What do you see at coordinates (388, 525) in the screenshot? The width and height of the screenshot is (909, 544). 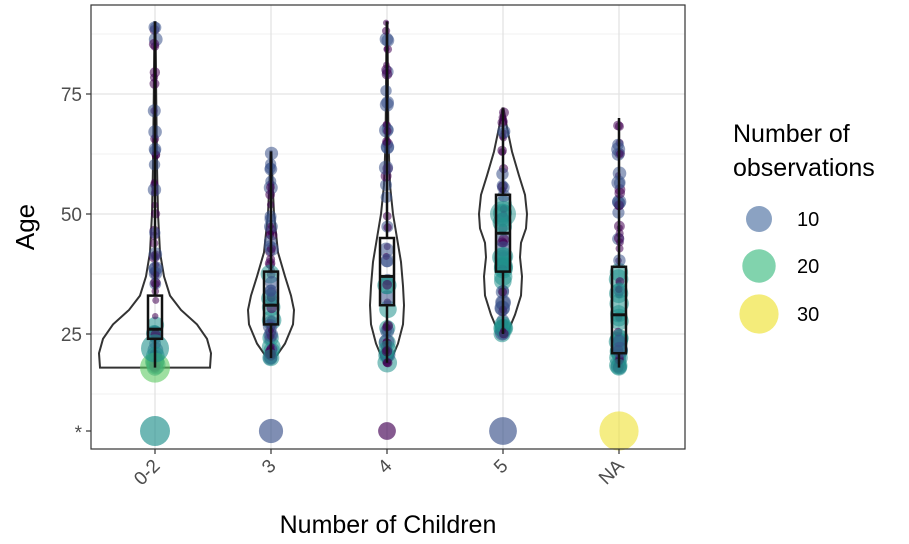 I see `x-axis-title: Number of Children` at bounding box center [388, 525].